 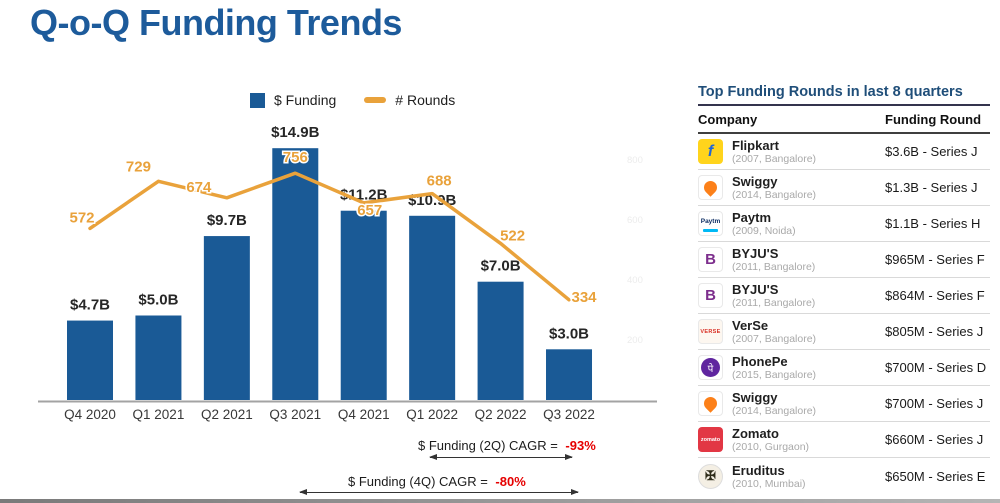 I want to click on company-info: Zomato (2010, Gurgaon), so click(x=770, y=439).